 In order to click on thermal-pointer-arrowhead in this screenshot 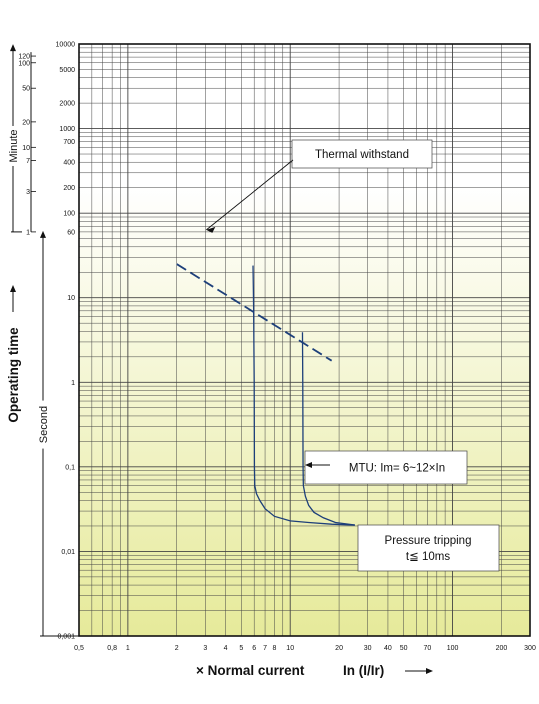, I will do `click(211, 229)`.